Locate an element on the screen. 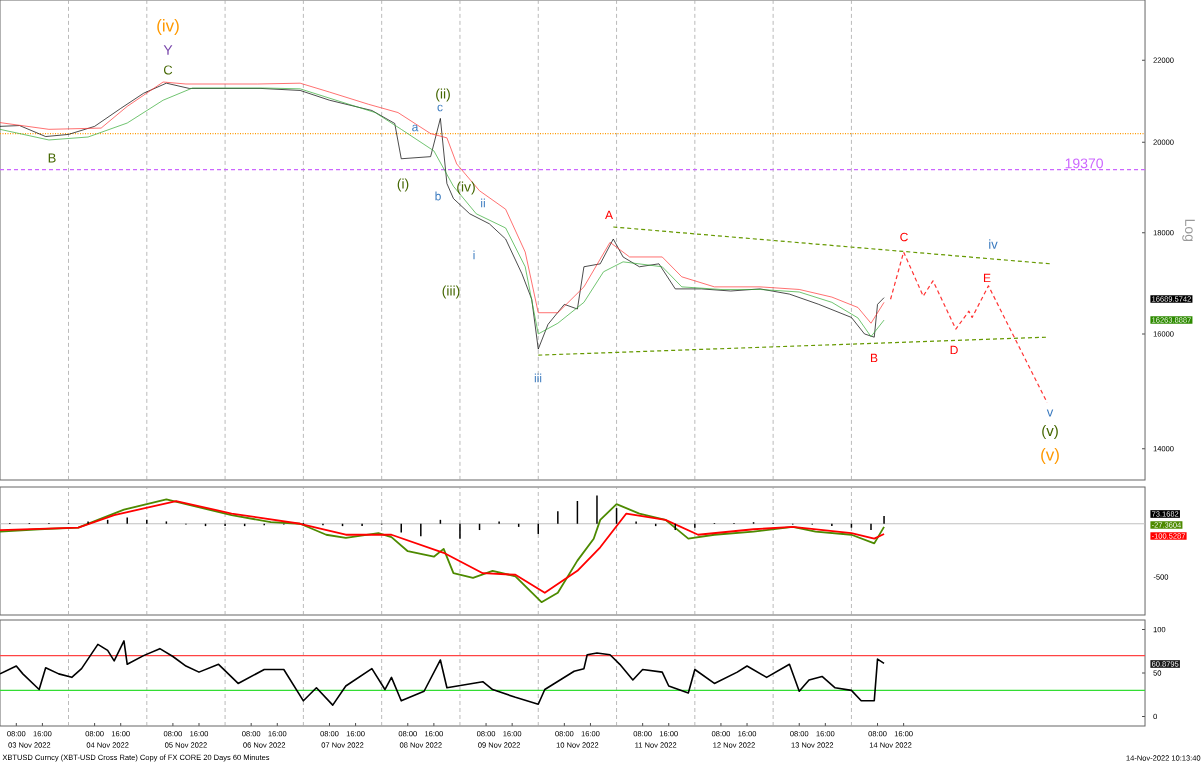  annotation: iii is located at coordinates (538, 378).